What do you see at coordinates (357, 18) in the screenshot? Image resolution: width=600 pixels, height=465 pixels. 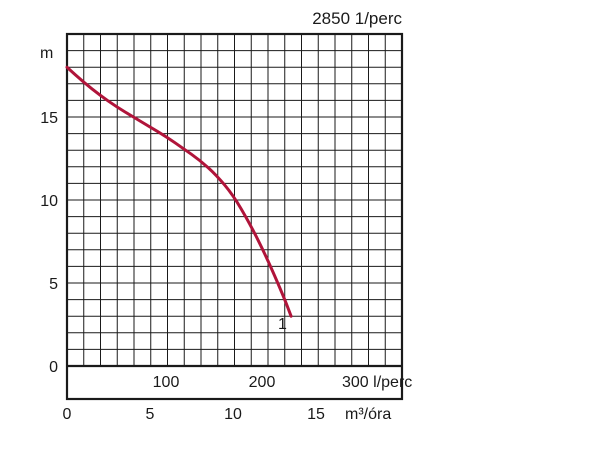 I see `chart-title: 2850 1/perc` at bounding box center [357, 18].